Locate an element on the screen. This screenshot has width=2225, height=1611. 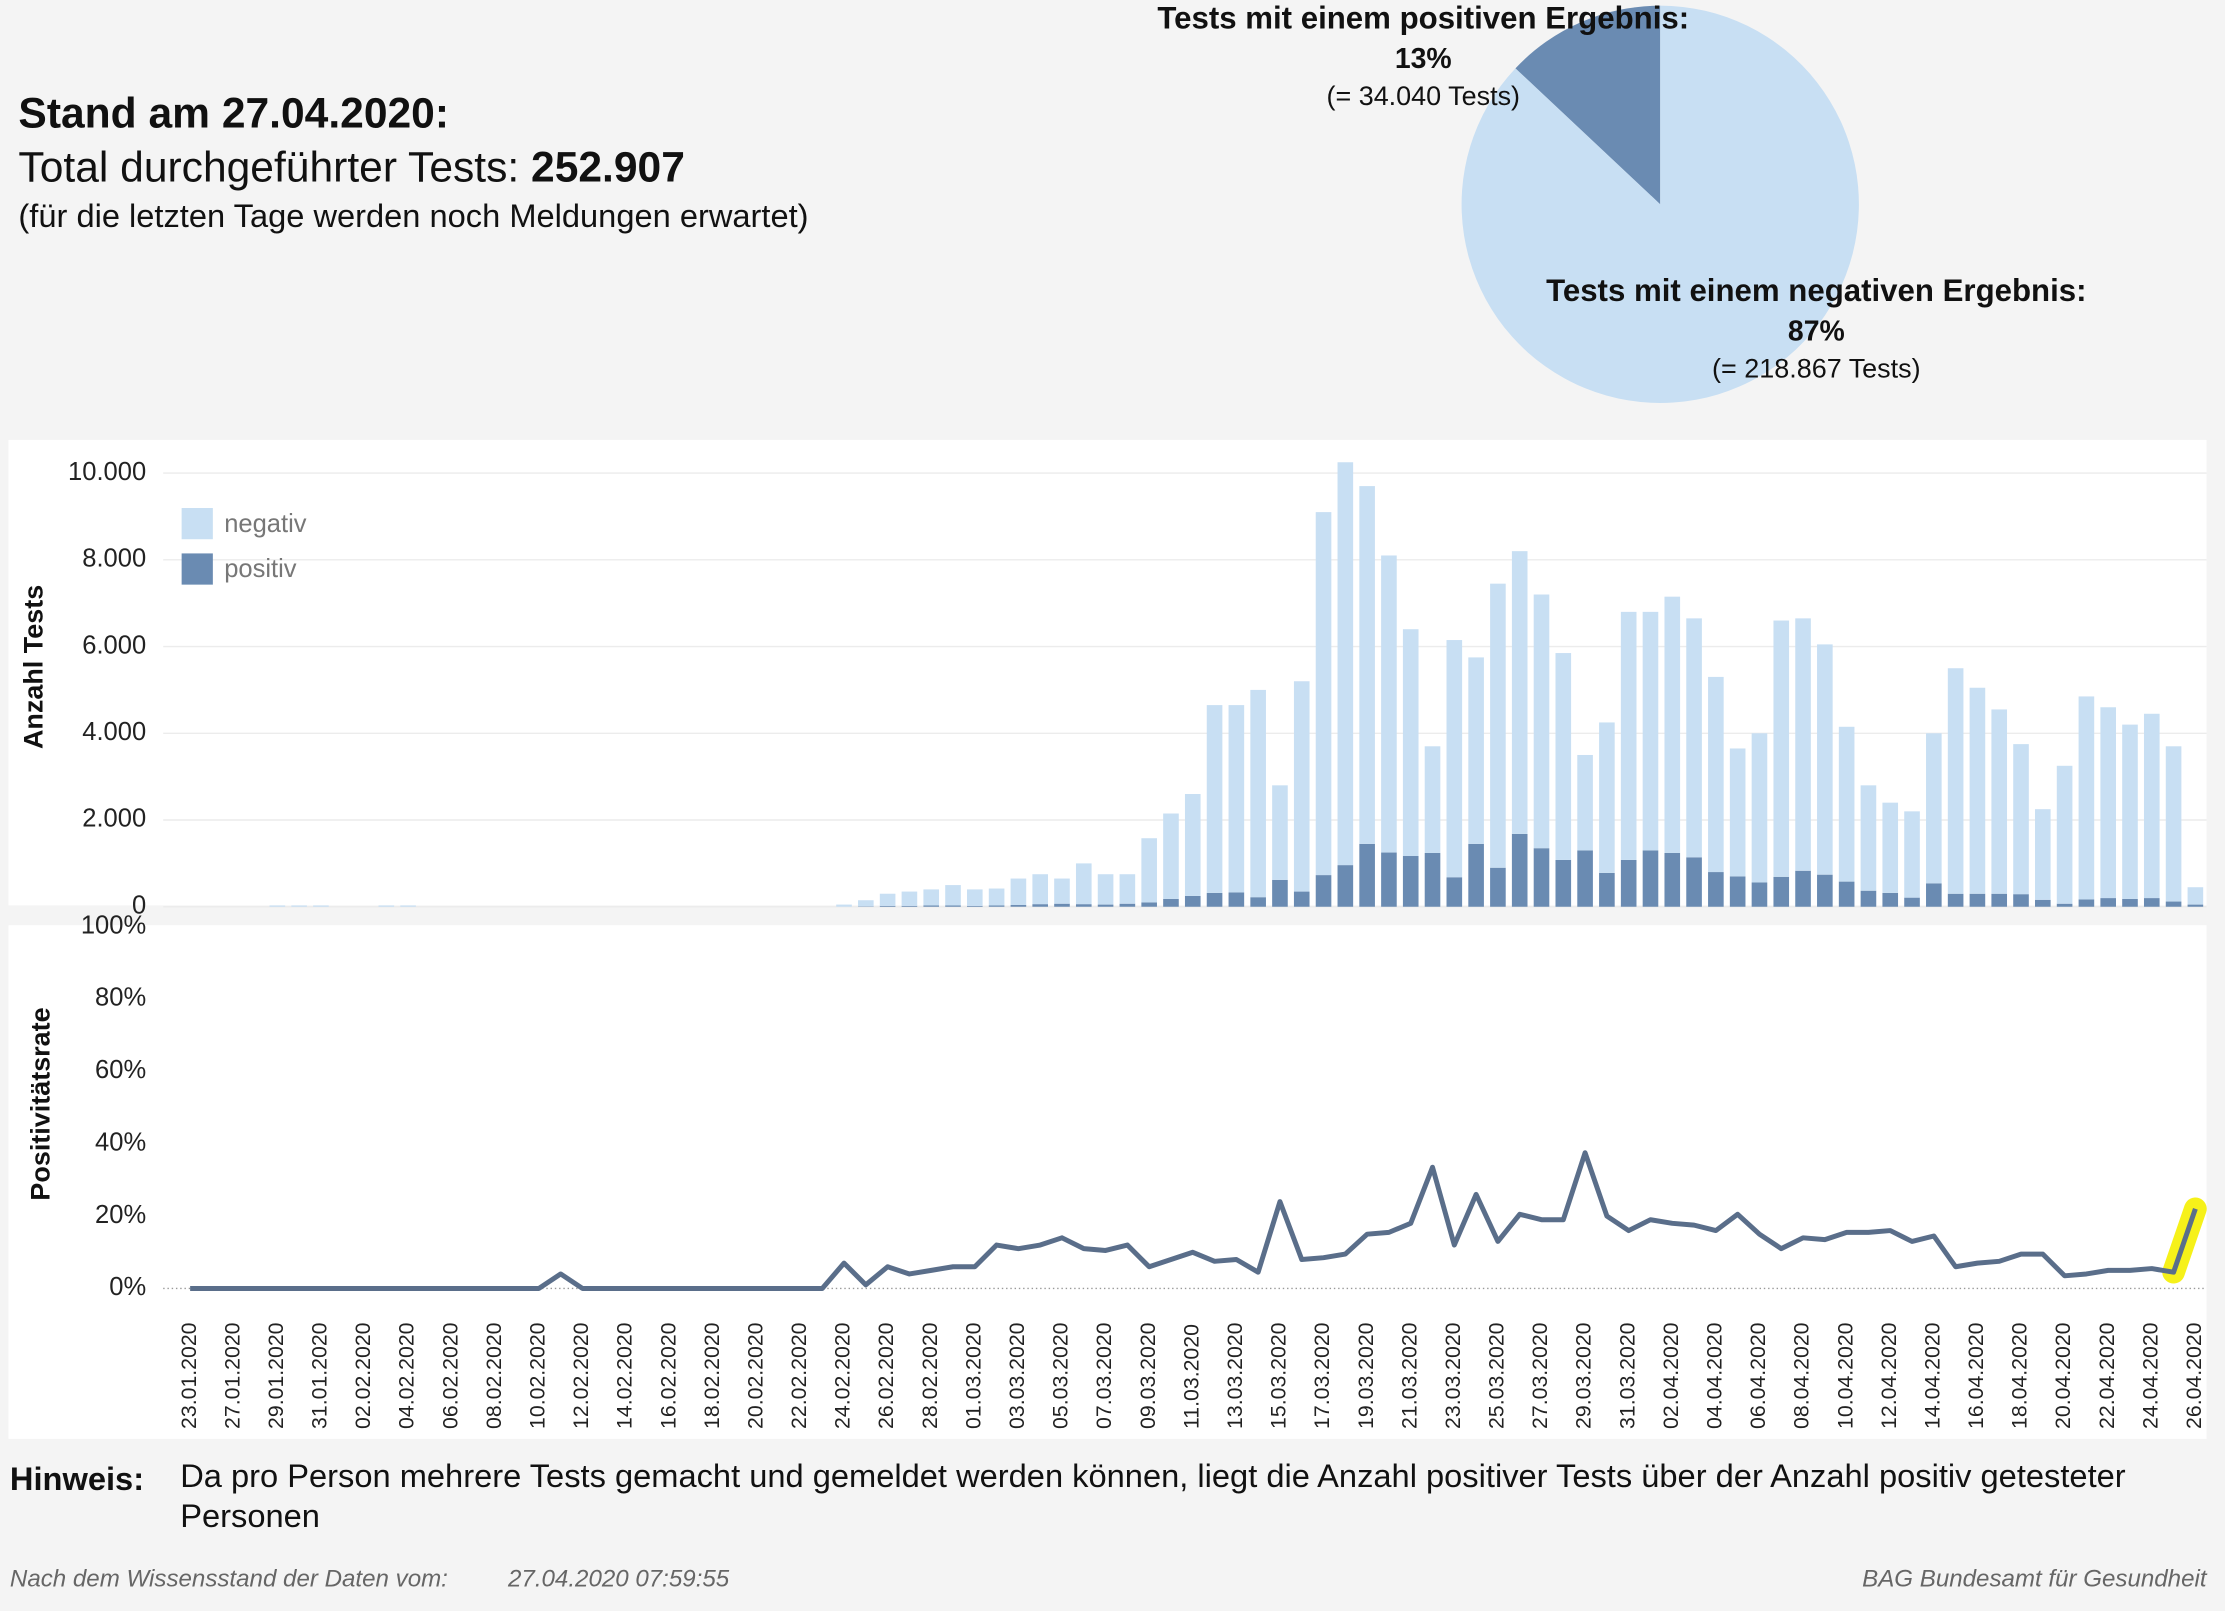
x-tick-label: 12.04.2020 is located at coordinates (1889, 1376).